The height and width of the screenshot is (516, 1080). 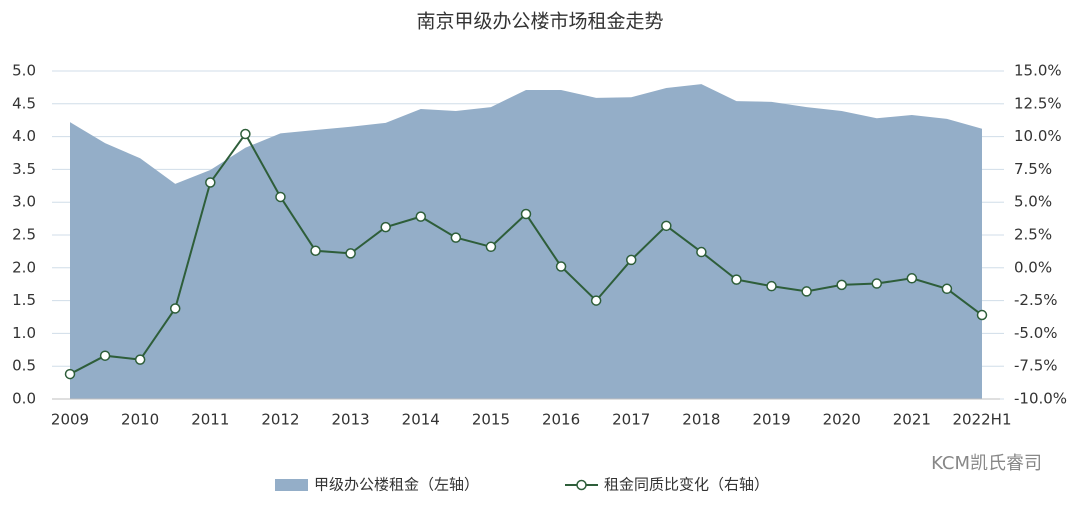 What do you see at coordinates (1033, 235) in the screenshot?
I see `y2-tick-label: 2.5%` at bounding box center [1033, 235].